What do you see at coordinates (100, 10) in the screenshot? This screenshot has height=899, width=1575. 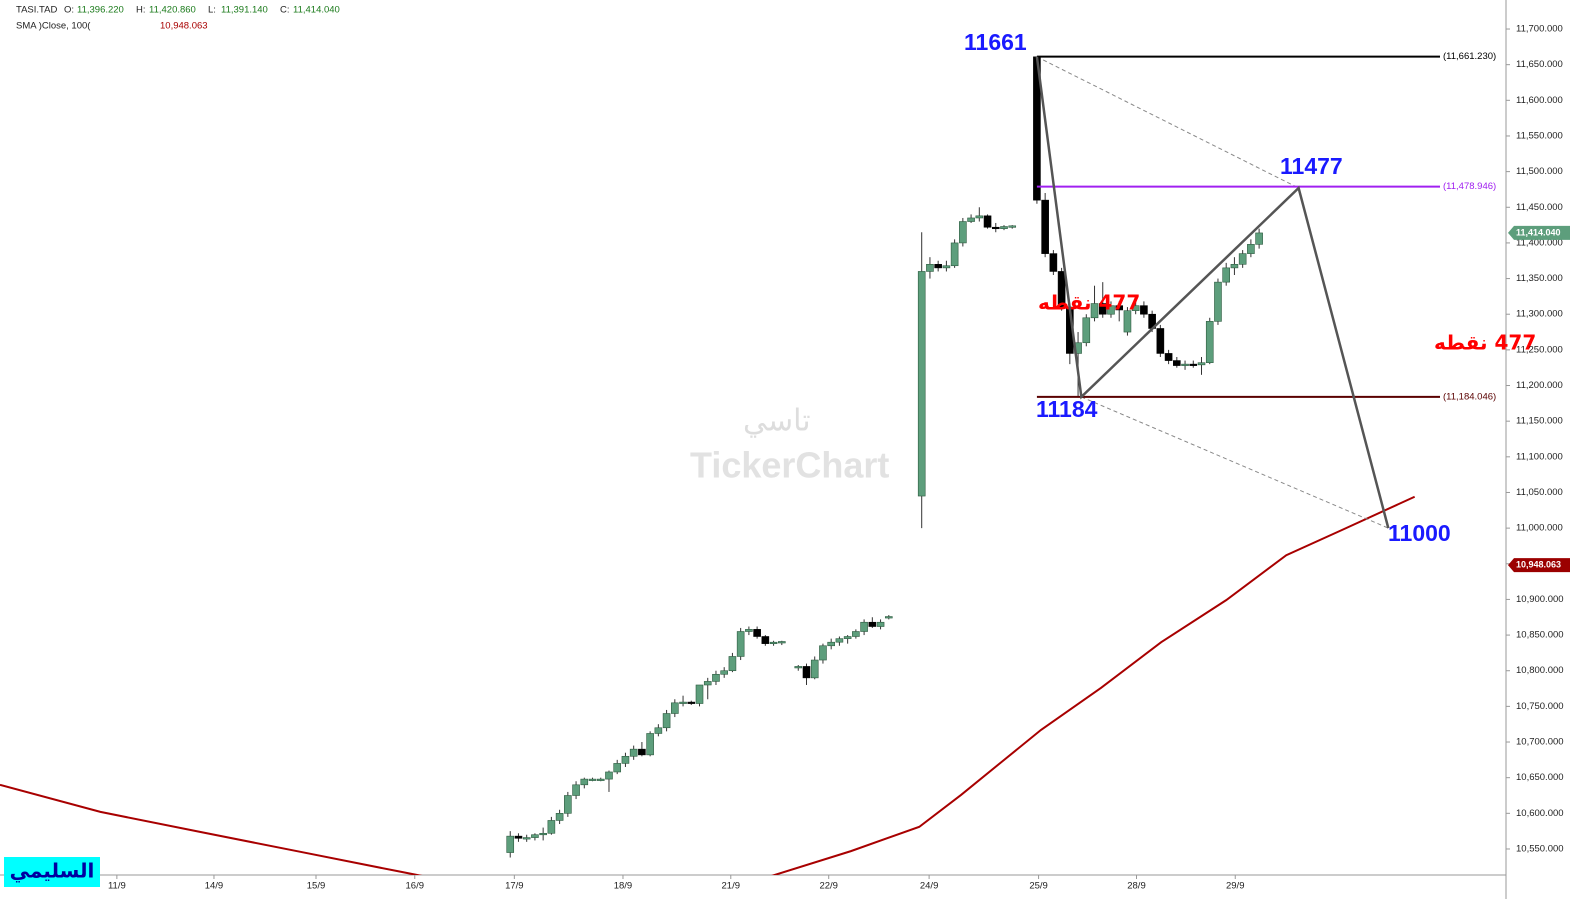 I see `field-value: 11,396.220` at bounding box center [100, 10].